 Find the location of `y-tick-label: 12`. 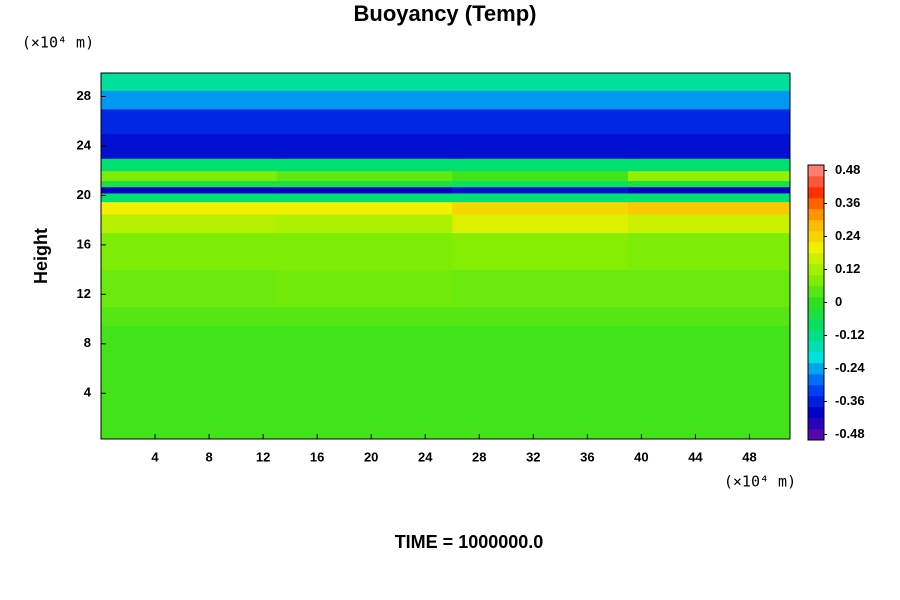

y-tick-label: 12 is located at coordinates (84, 293).